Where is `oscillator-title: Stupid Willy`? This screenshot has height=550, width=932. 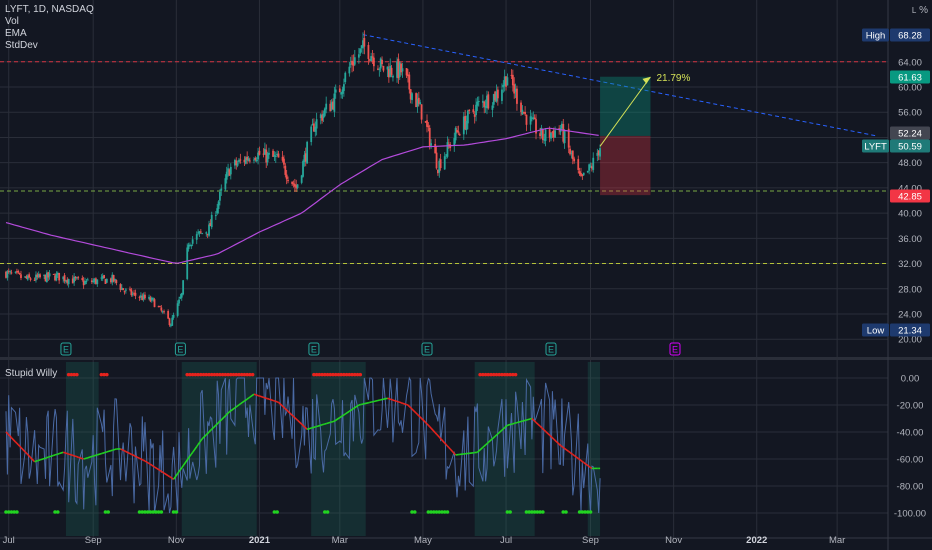
oscillator-title: Stupid Willy is located at coordinates (31, 373).